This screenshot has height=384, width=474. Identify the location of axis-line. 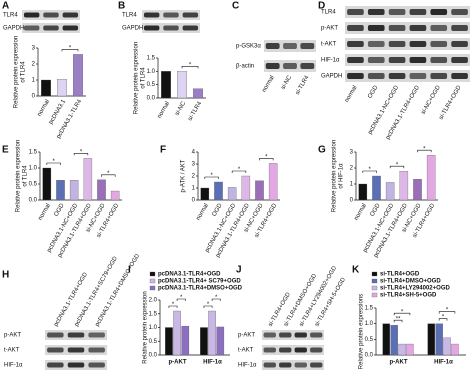
(396, 176).